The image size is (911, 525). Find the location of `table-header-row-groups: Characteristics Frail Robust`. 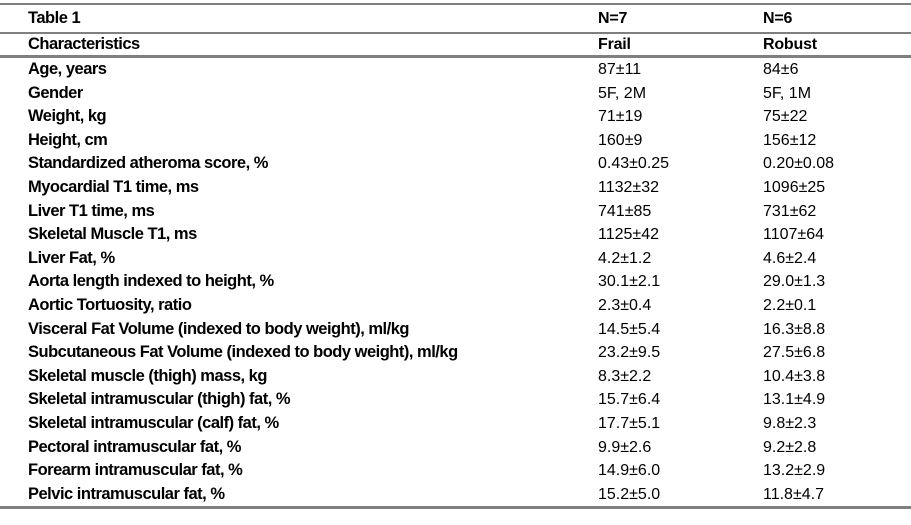

table-header-row-groups: Characteristics Frail Robust is located at coordinates (455, 46).